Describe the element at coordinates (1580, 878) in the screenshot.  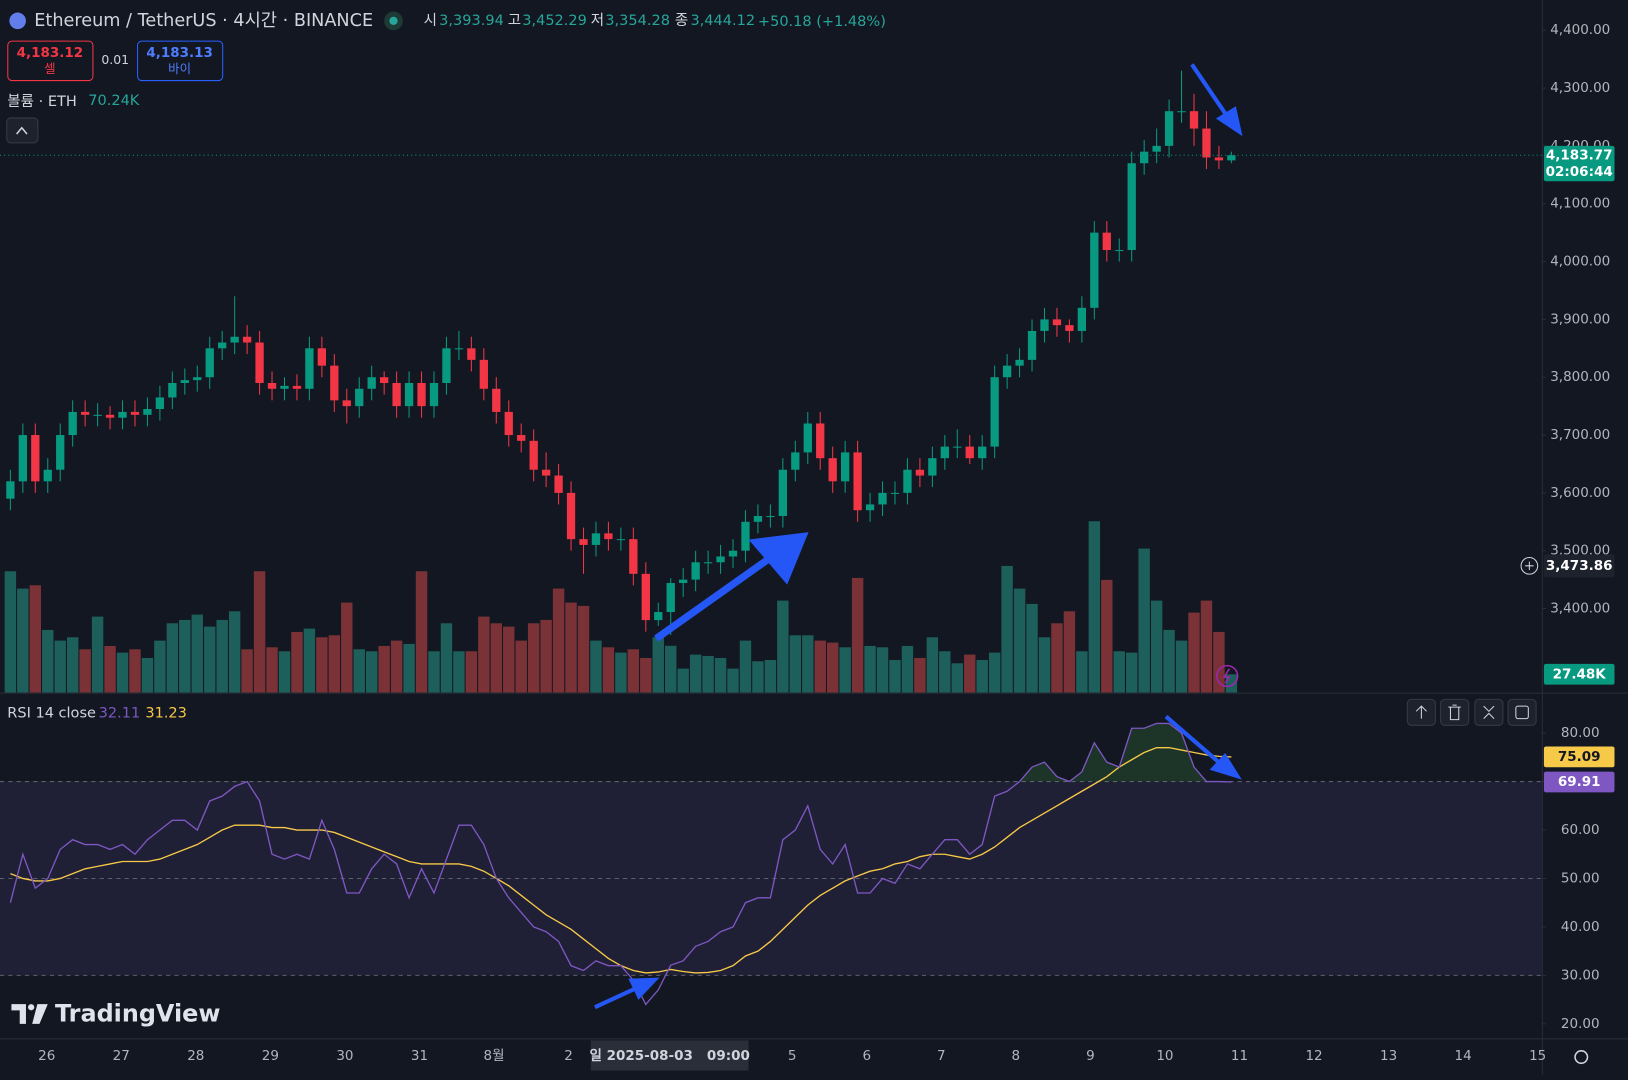
I see `rsi-y-tick-label: 50.00` at that location.